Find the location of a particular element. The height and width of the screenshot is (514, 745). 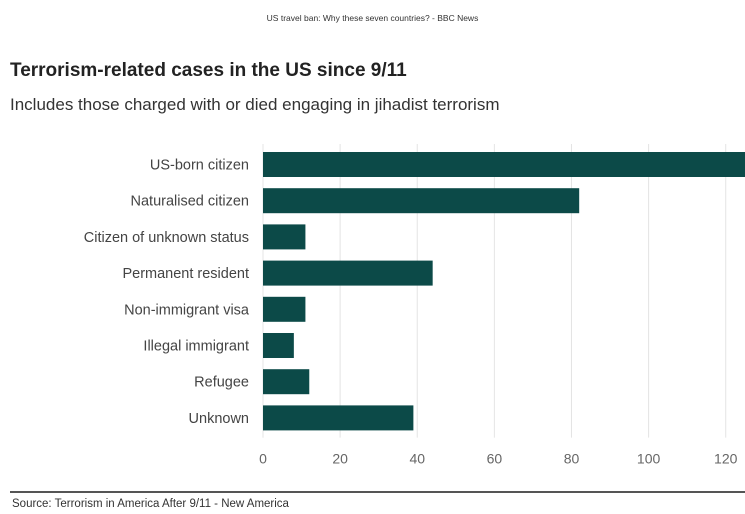

x-tick-label: 120 is located at coordinates (726, 459).